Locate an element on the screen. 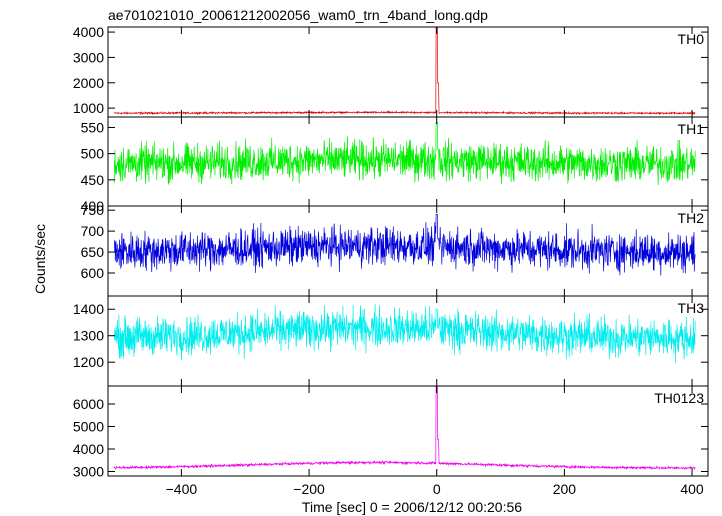  y-tick-label: 2000 is located at coordinates (88, 83).